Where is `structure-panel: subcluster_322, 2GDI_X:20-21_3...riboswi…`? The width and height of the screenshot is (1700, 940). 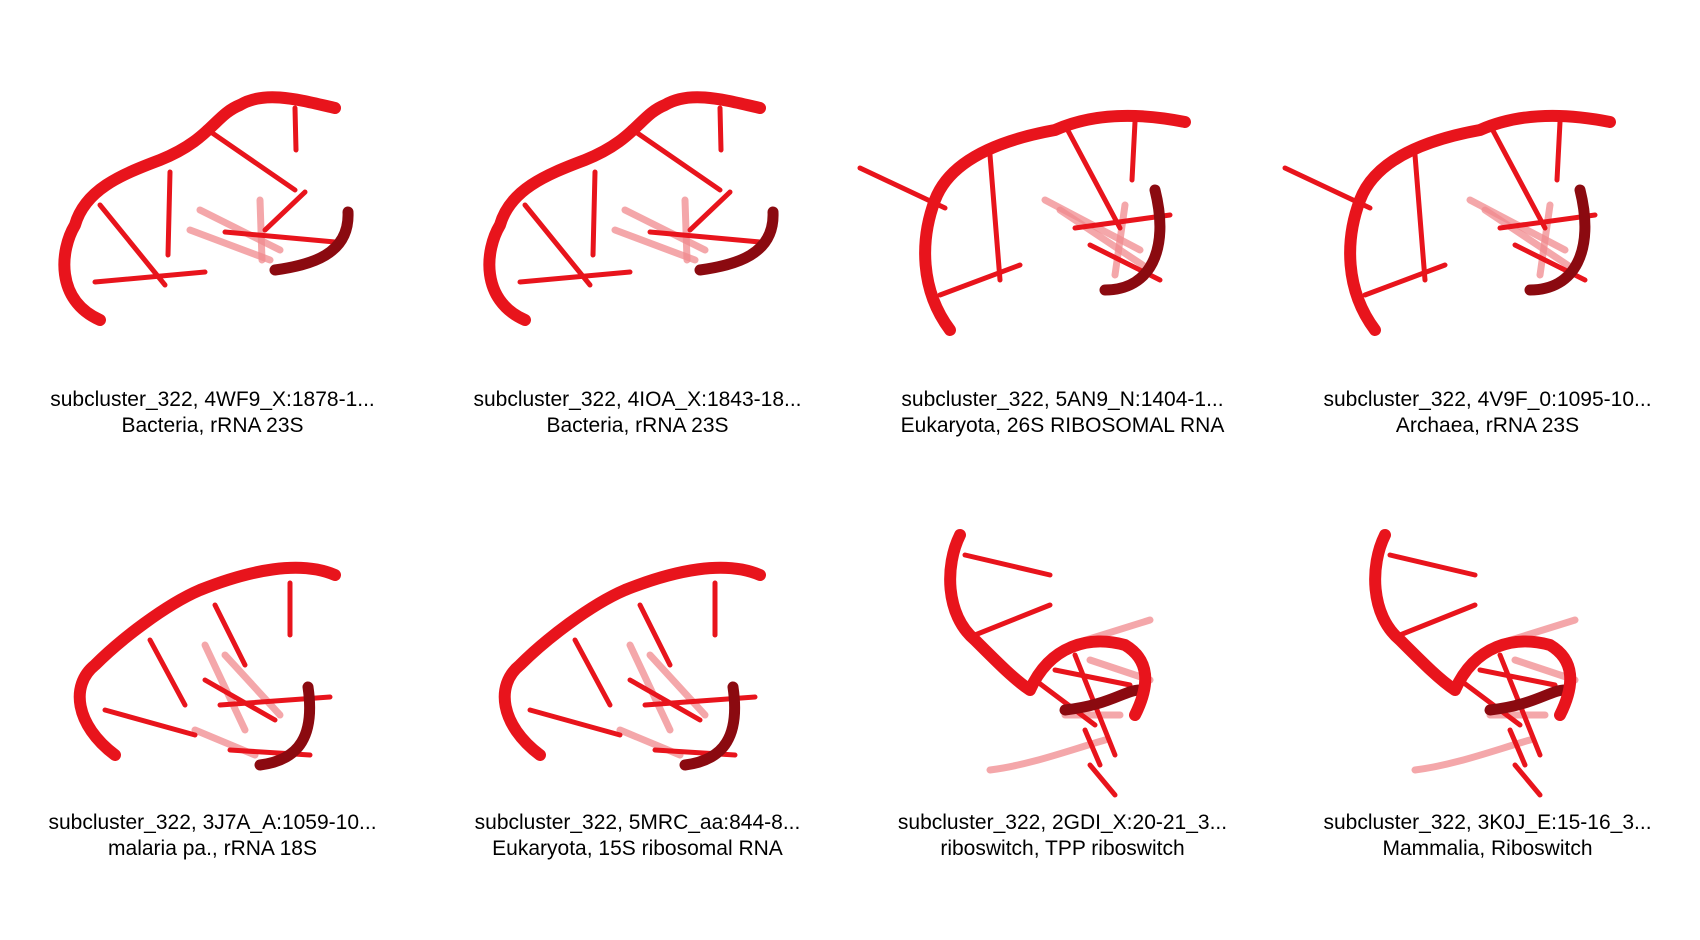
structure-panel: subcluster_322, 2GDI_X:20-21_3...riboswi… is located at coordinates (1062, 700).